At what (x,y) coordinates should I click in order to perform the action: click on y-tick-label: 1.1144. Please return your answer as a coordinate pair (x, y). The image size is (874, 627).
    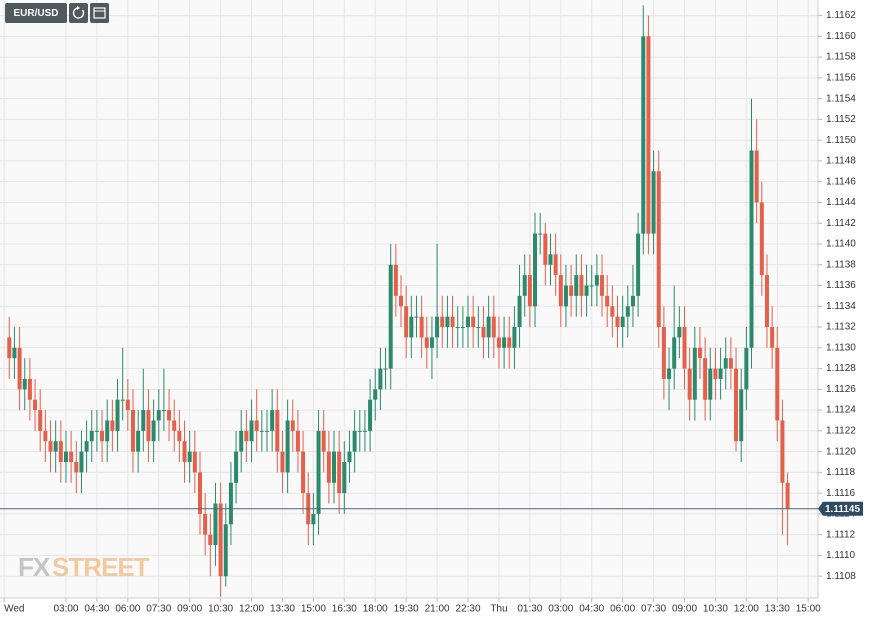
    Looking at the image, I should click on (841, 202).